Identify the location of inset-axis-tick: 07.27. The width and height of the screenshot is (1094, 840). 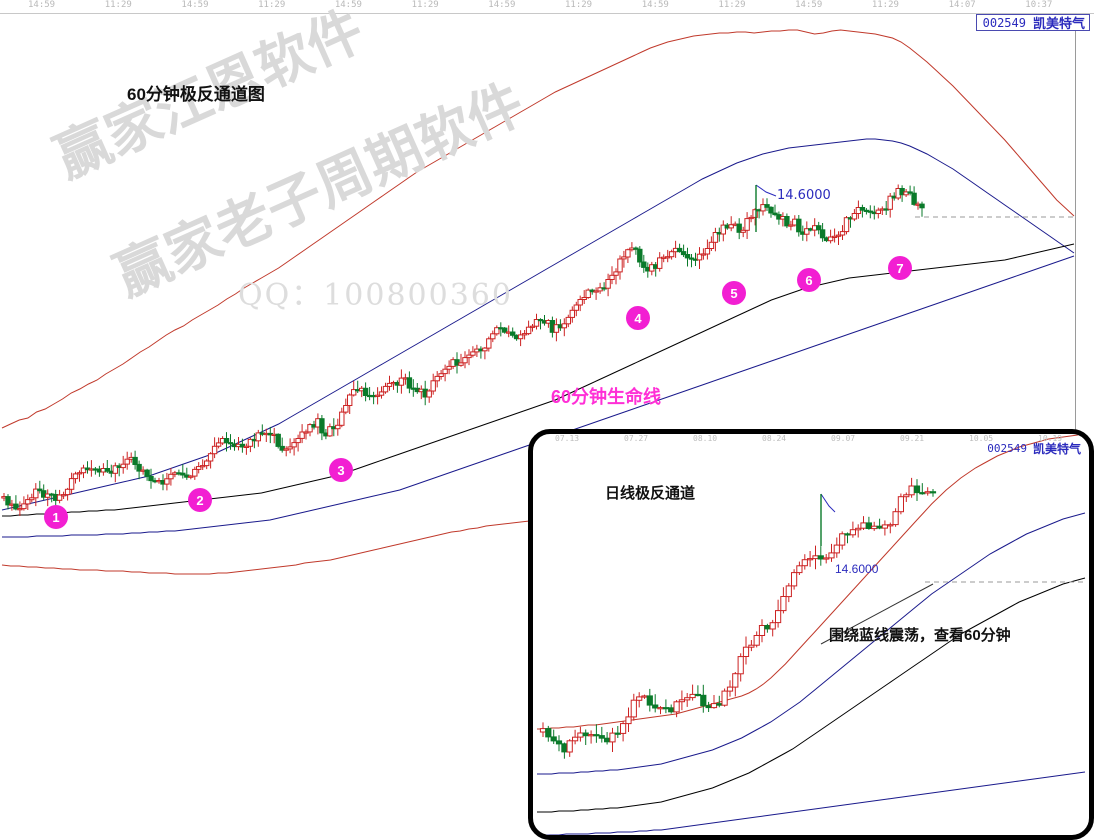
(636, 438).